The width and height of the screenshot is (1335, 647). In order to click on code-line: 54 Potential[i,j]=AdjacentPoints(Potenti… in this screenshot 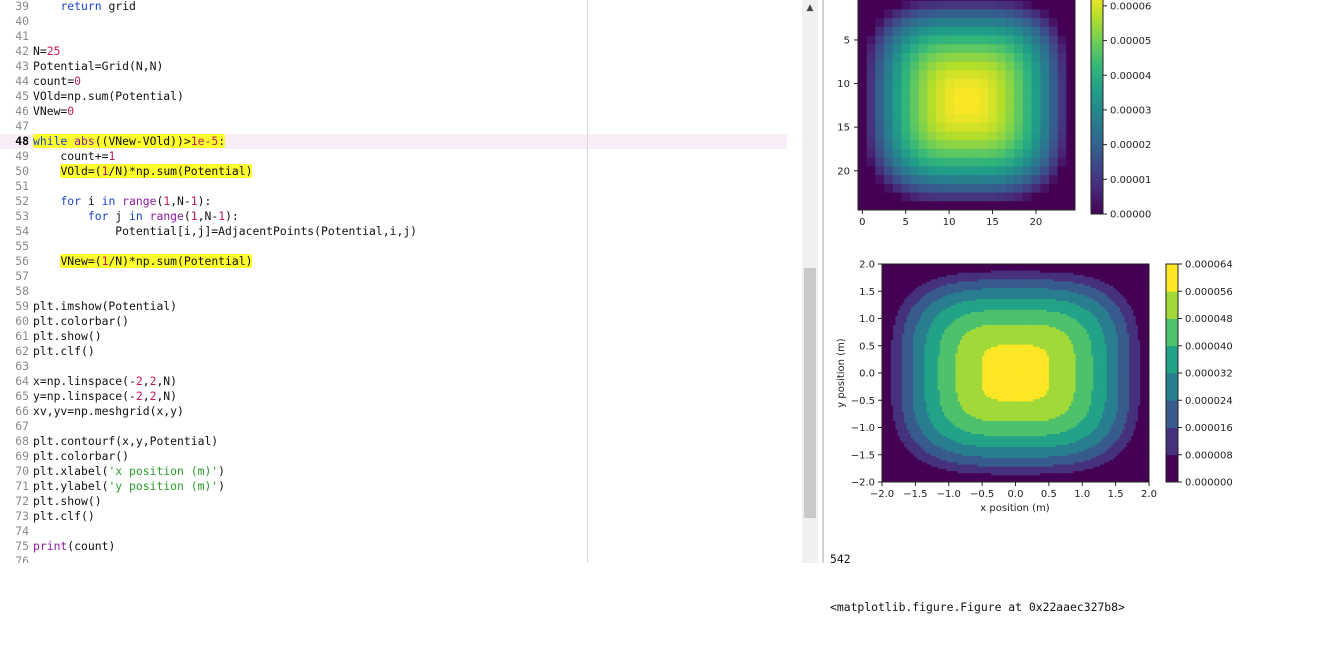, I will do `click(393, 231)`.